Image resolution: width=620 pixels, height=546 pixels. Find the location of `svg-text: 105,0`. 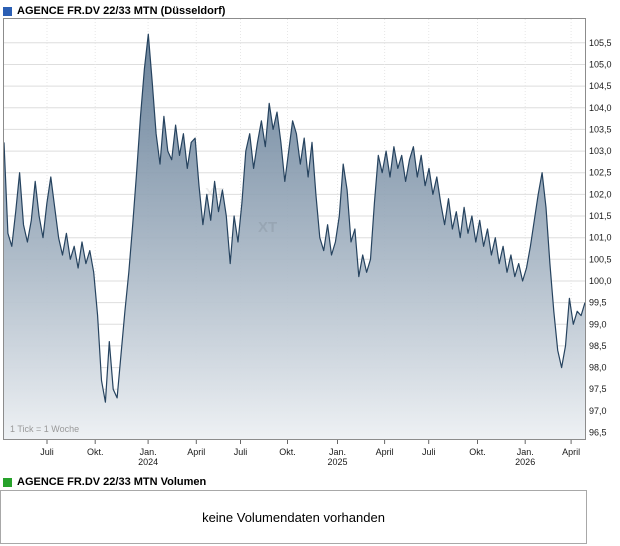

svg-text: 105,0 is located at coordinates (600, 65).